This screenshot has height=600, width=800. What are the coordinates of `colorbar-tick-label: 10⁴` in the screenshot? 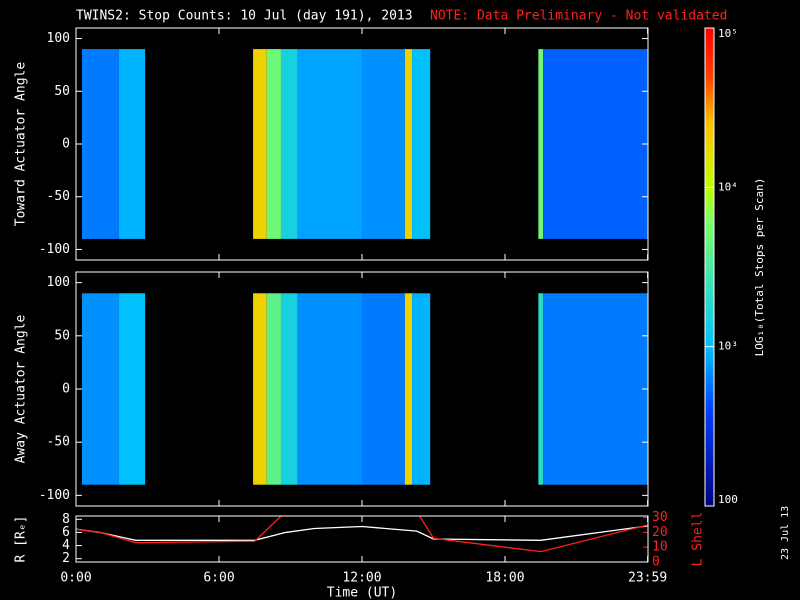 It's located at (728, 186).